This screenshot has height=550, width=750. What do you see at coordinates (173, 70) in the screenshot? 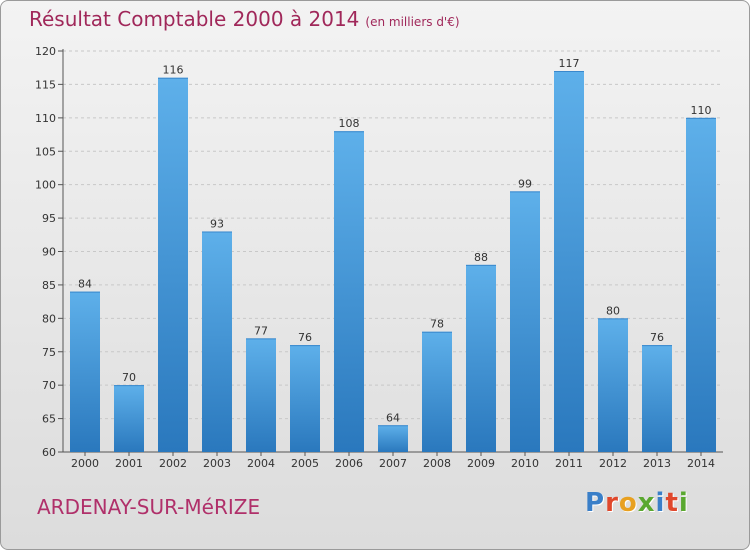
I see `bar-value-label: 116` at bounding box center [173, 70].